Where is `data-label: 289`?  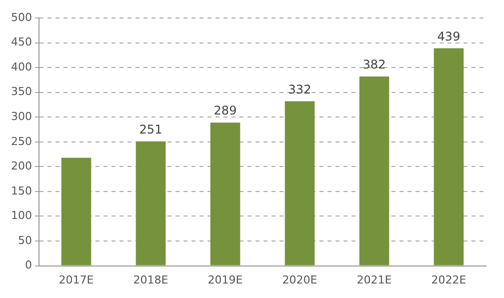
data-label: 289 is located at coordinates (225, 111).